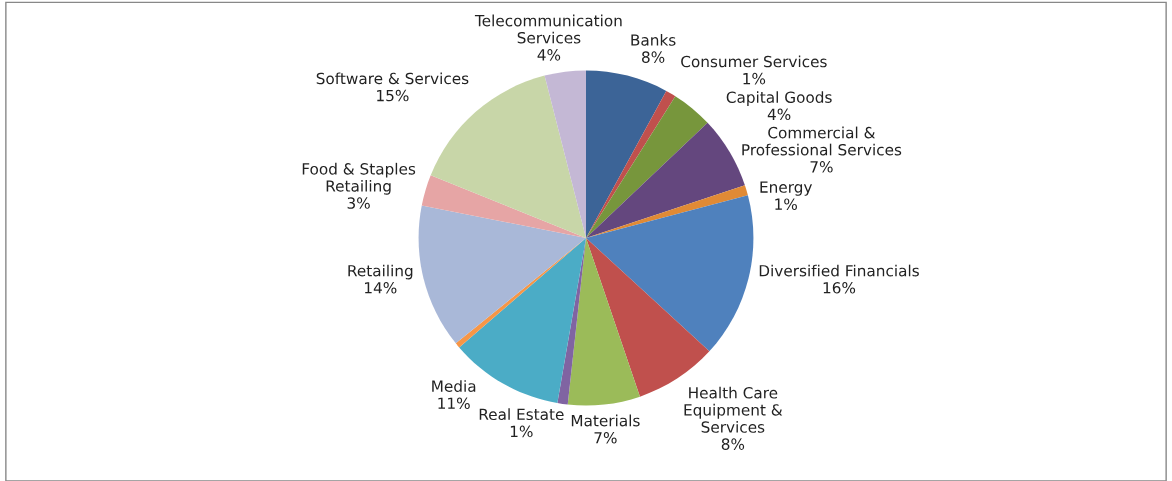 This screenshot has width=1172, height=481. What do you see at coordinates (605, 420) in the screenshot?
I see `slice-label: Materials` at bounding box center [605, 420].